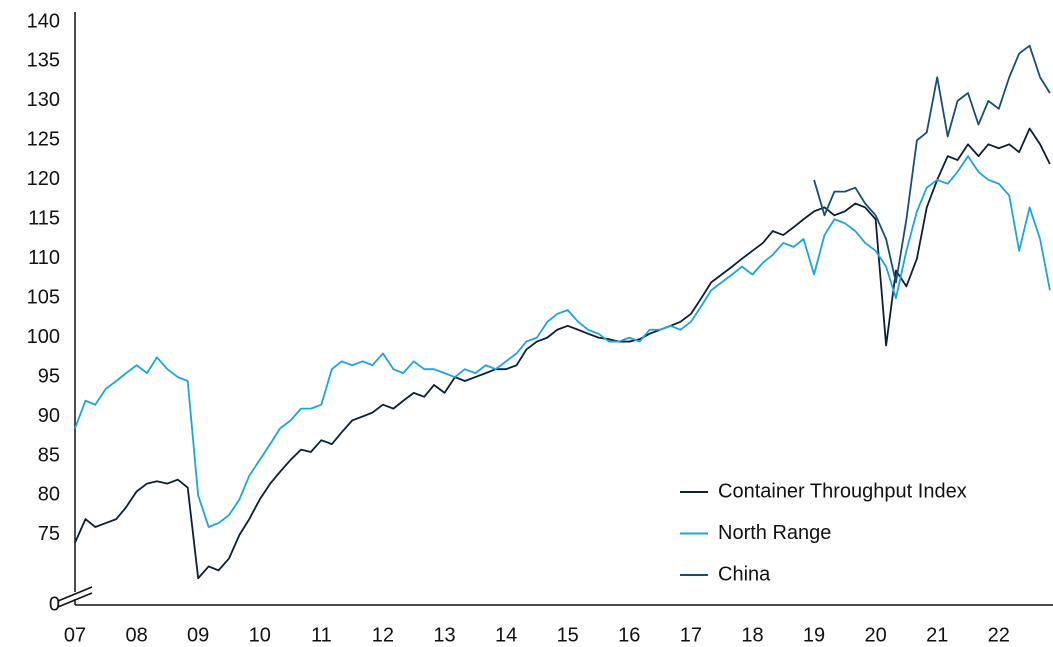 The width and height of the screenshot is (1053, 647). What do you see at coordinates (136, 635) in the screenshot?
I see `x-tick-label: 08` at bounding box center [136, 635].